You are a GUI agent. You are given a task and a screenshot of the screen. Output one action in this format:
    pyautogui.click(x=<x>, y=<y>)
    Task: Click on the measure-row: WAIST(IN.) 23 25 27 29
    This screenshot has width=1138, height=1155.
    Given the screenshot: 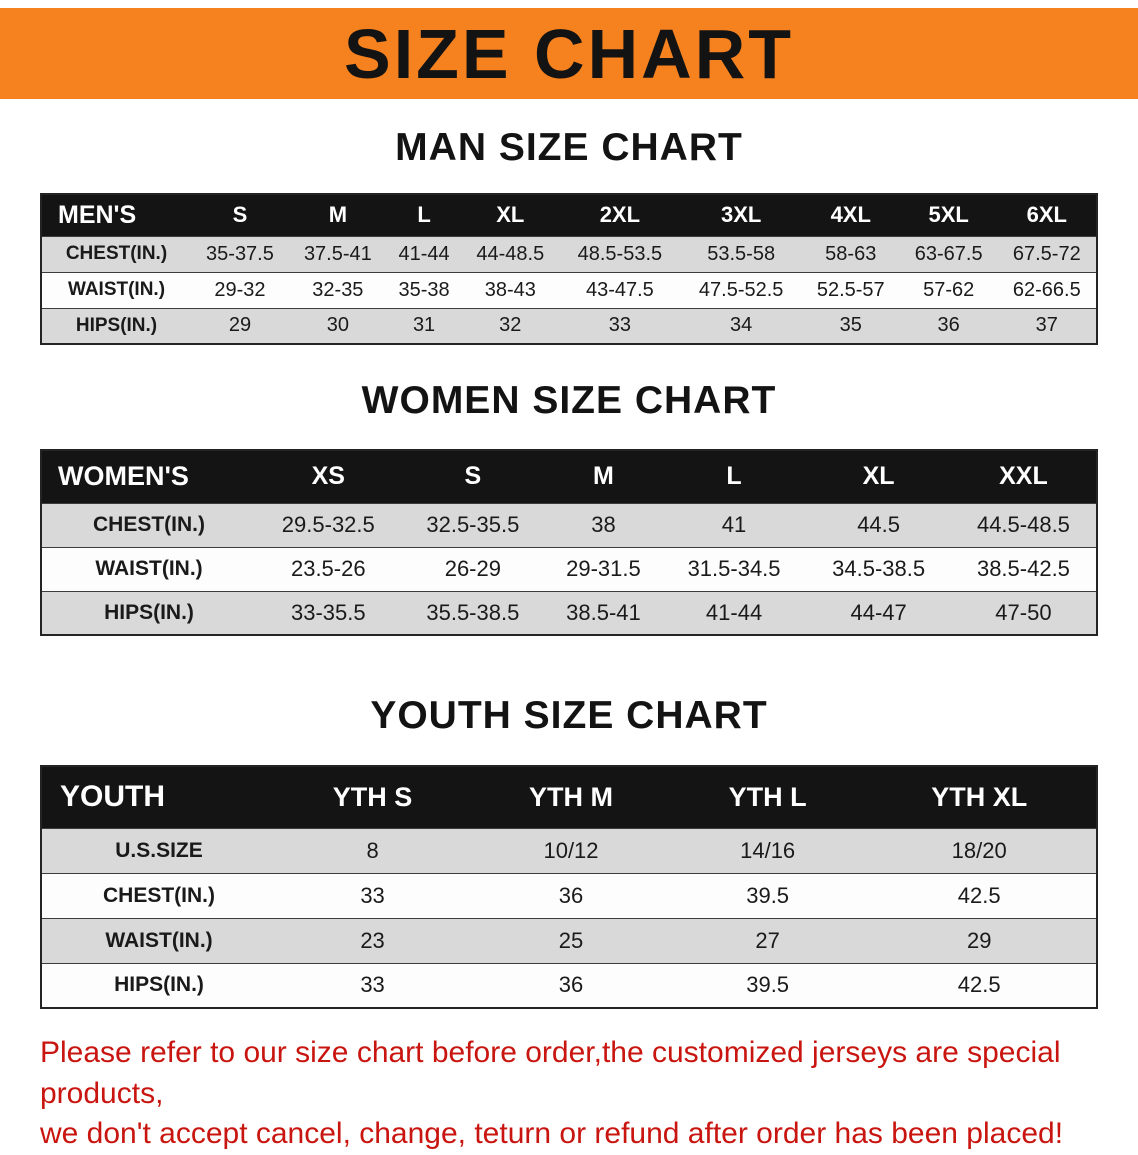 What is the action you would take?
    pyautogui.click(x=569, y=940)
    